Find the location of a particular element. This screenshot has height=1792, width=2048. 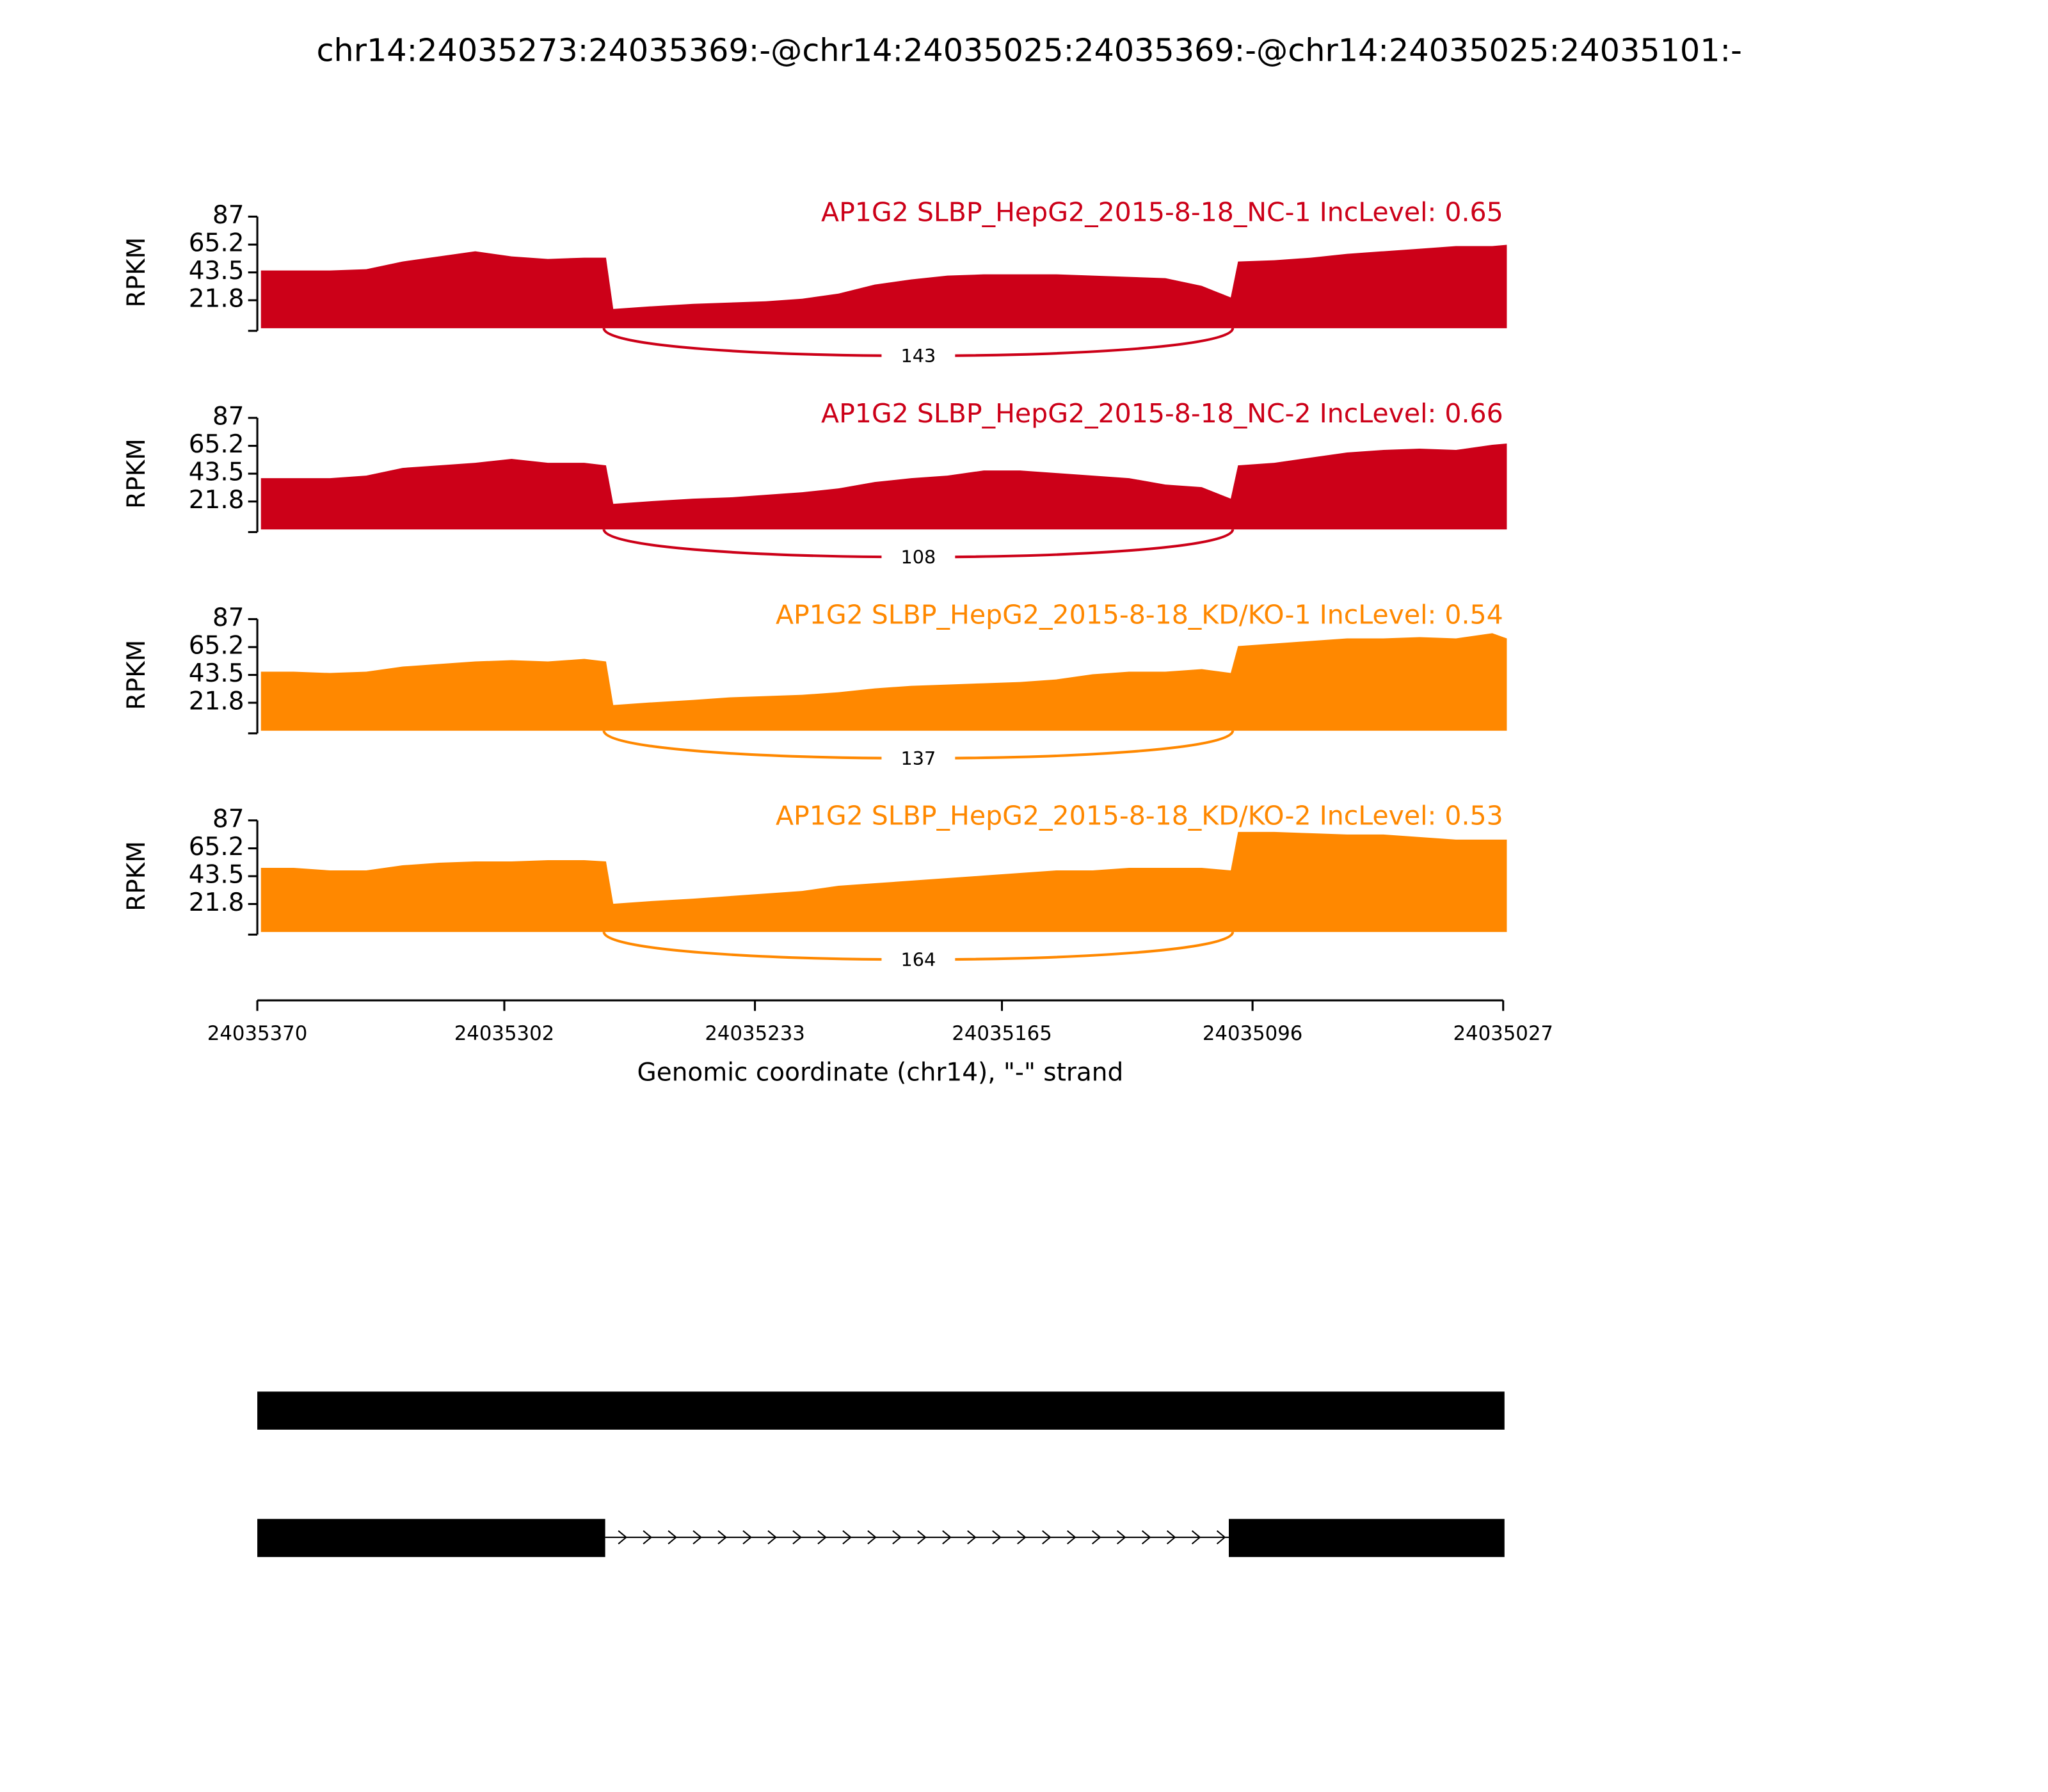

junction-label: 137 is located at coordinates (918, 758).